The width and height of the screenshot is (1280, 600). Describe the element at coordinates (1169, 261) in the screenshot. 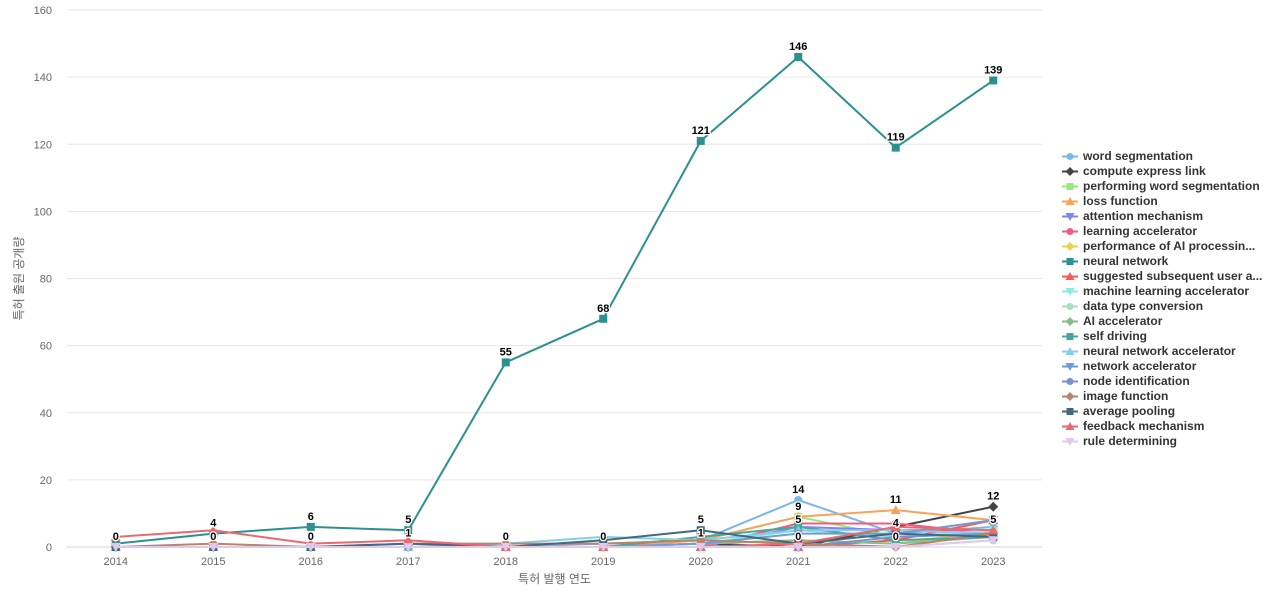

I see `legend-item: neural network` at that location.